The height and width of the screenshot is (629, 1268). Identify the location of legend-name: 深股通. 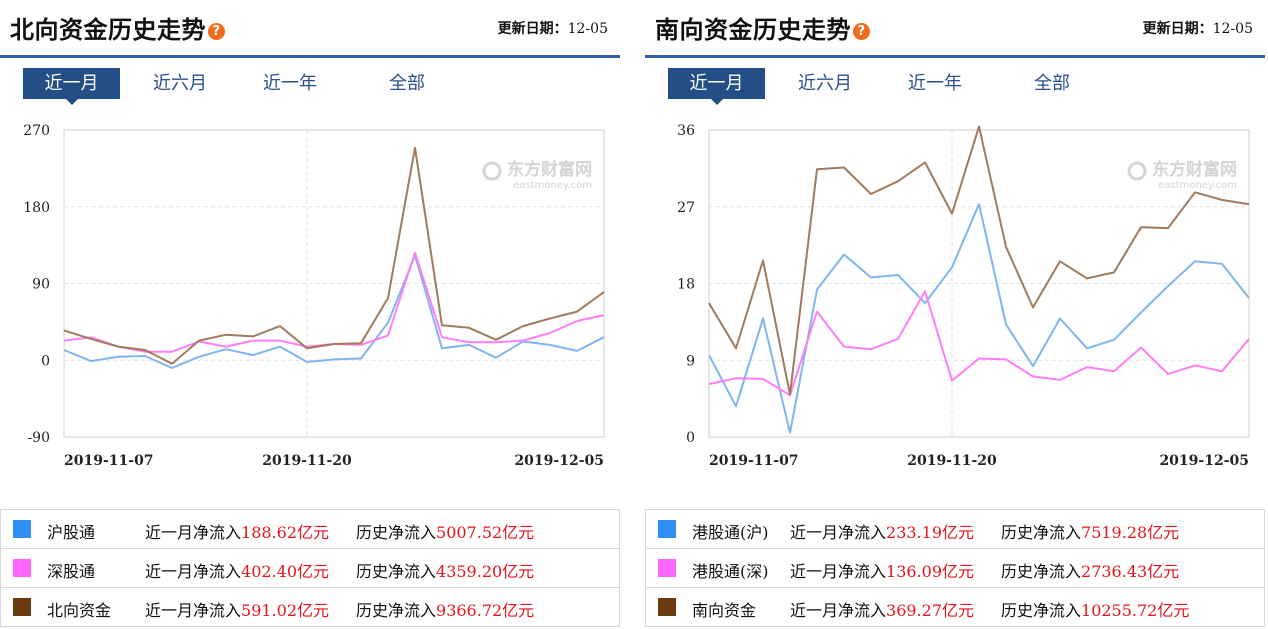
(71, 571).